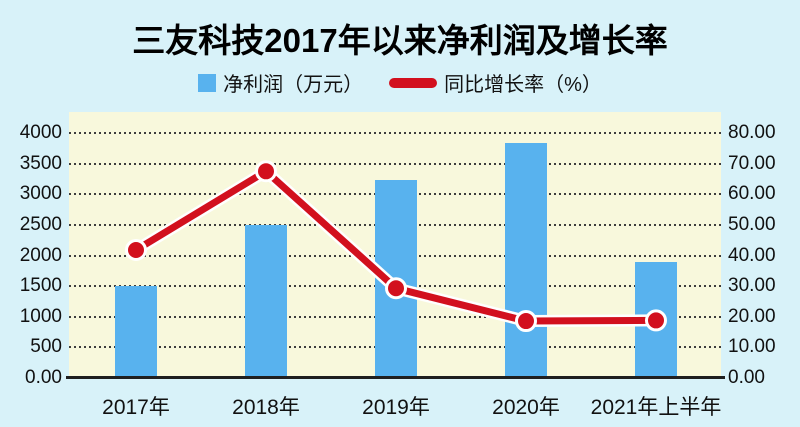 This screenshot has height=427, width=800. What do you see at coordinates (752, 194) in the screenshot?
I see `right-axis-tick-60.00: 60.00` at bounding box center [752, 194].